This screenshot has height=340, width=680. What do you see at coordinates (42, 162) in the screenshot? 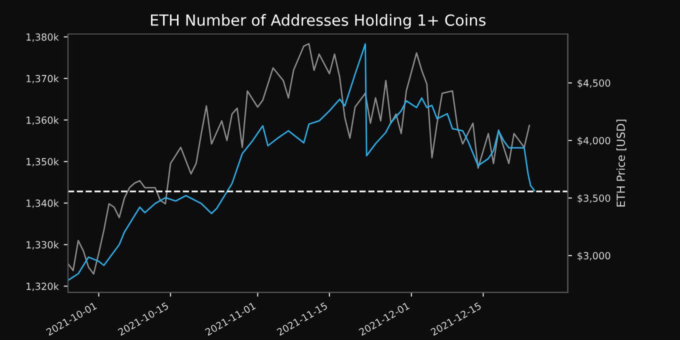
I see `y-tick-label: 1,350k` at bounding box center [42, 162].